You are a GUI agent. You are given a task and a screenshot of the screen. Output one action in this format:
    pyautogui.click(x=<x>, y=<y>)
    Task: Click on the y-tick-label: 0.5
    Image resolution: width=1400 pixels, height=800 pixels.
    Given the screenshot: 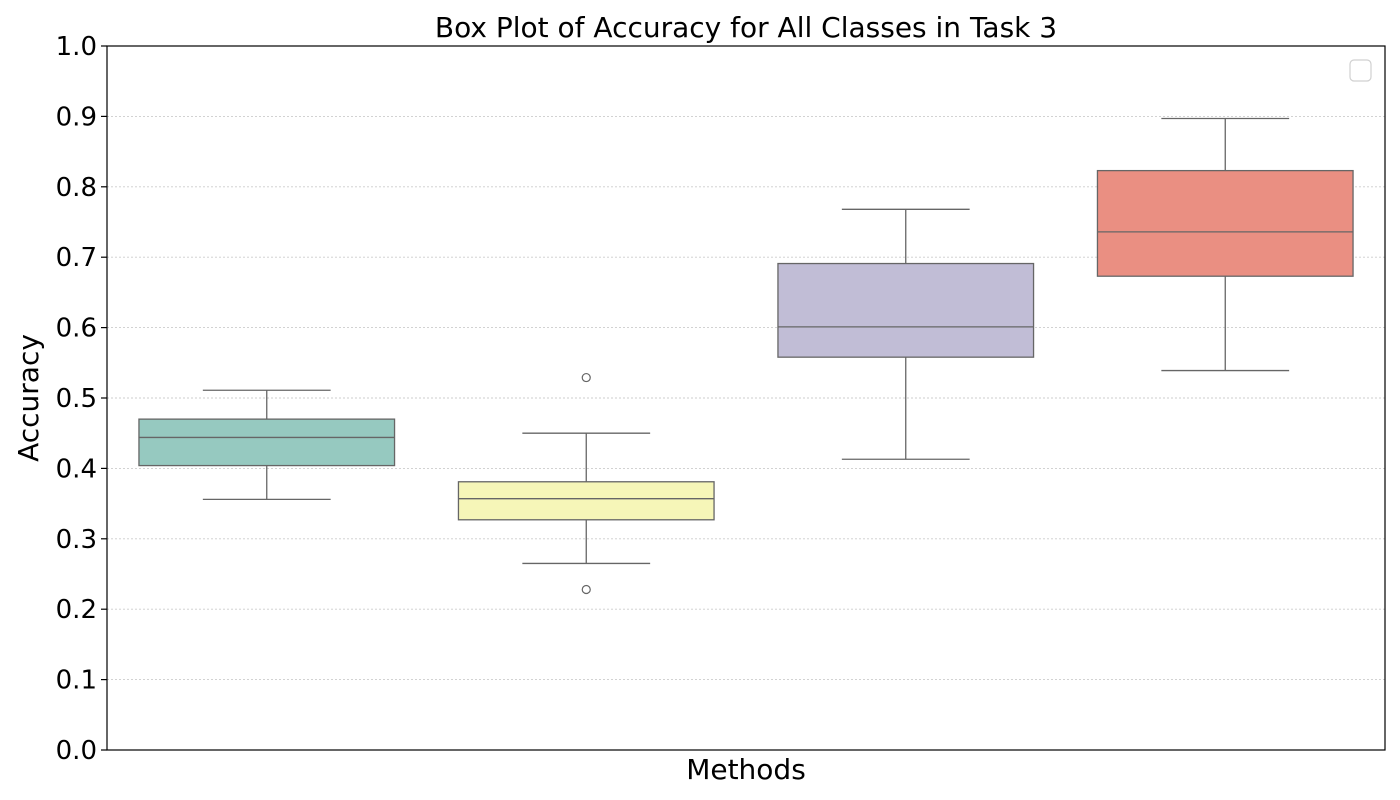 What is the action you would take?
    pyautogui.click(x=76, y=399)
    